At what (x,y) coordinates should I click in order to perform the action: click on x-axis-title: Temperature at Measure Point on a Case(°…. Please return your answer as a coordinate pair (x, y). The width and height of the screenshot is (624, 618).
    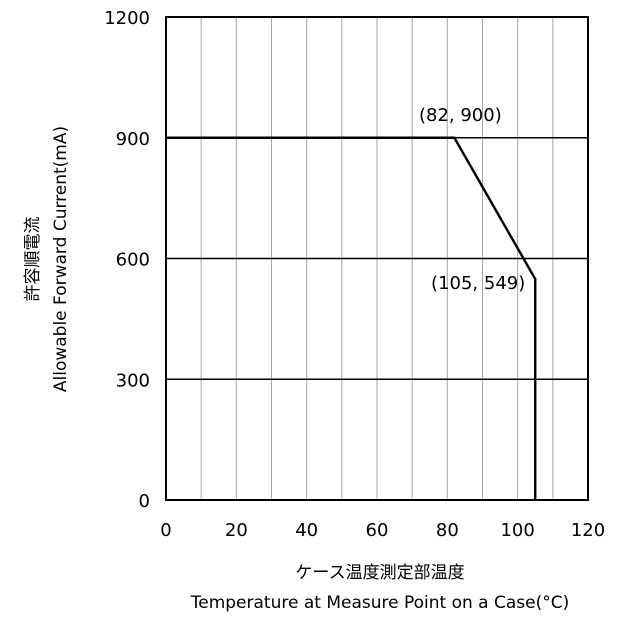
    Looking at the image, I should click on (379, 603).